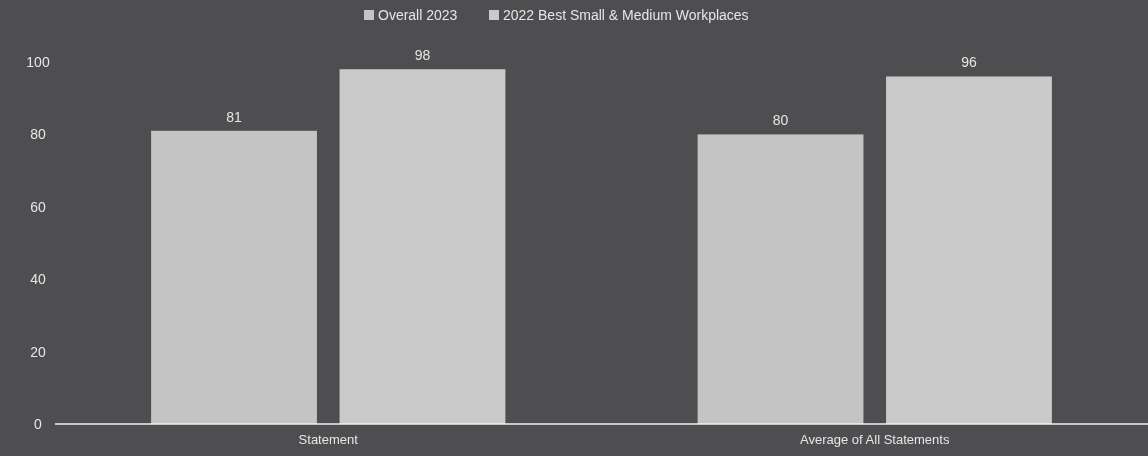 The height and width of the screenshot is (456, 1148). Describe the element at coordinates (234, 116) in the screenshot. I see `data-label: 81` at that location.